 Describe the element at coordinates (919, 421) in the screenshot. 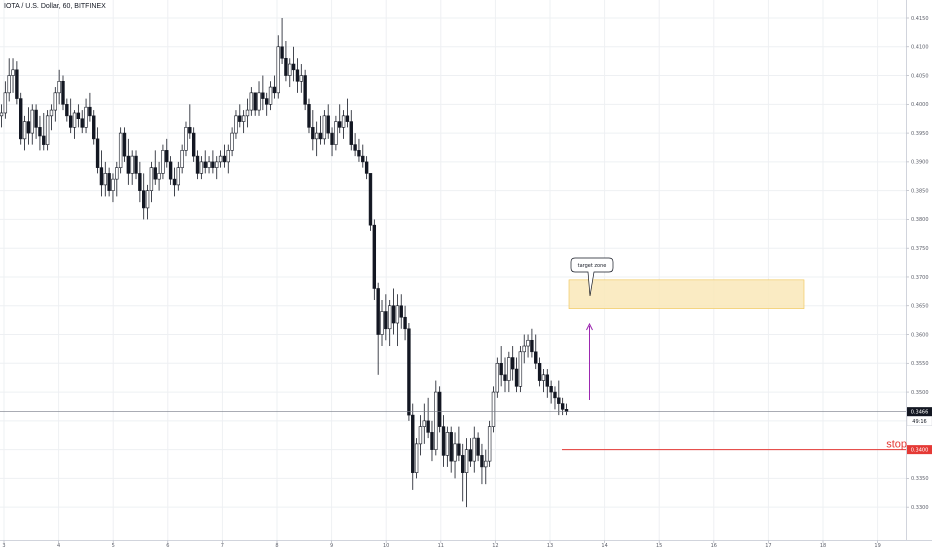

I see `countdown-tag` at that location.